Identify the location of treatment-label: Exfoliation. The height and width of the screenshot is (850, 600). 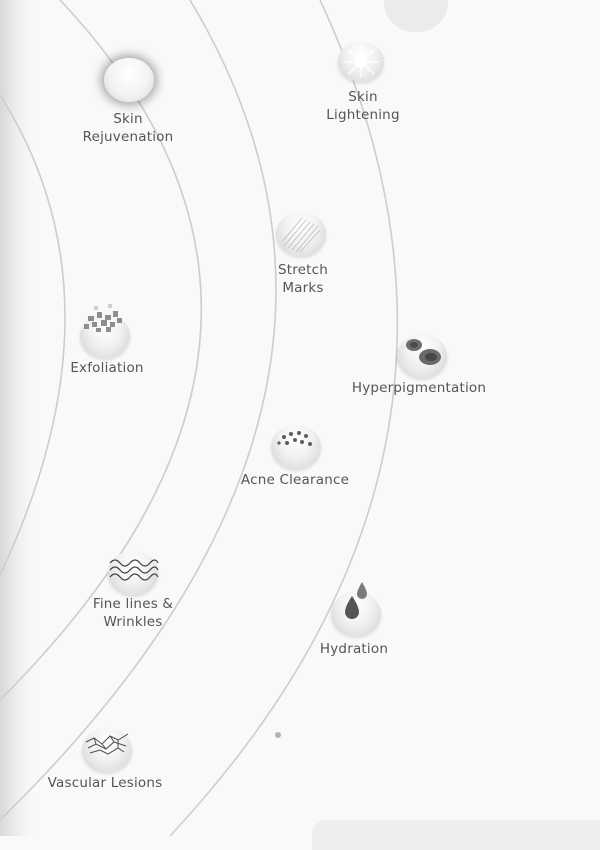
(107, 368).